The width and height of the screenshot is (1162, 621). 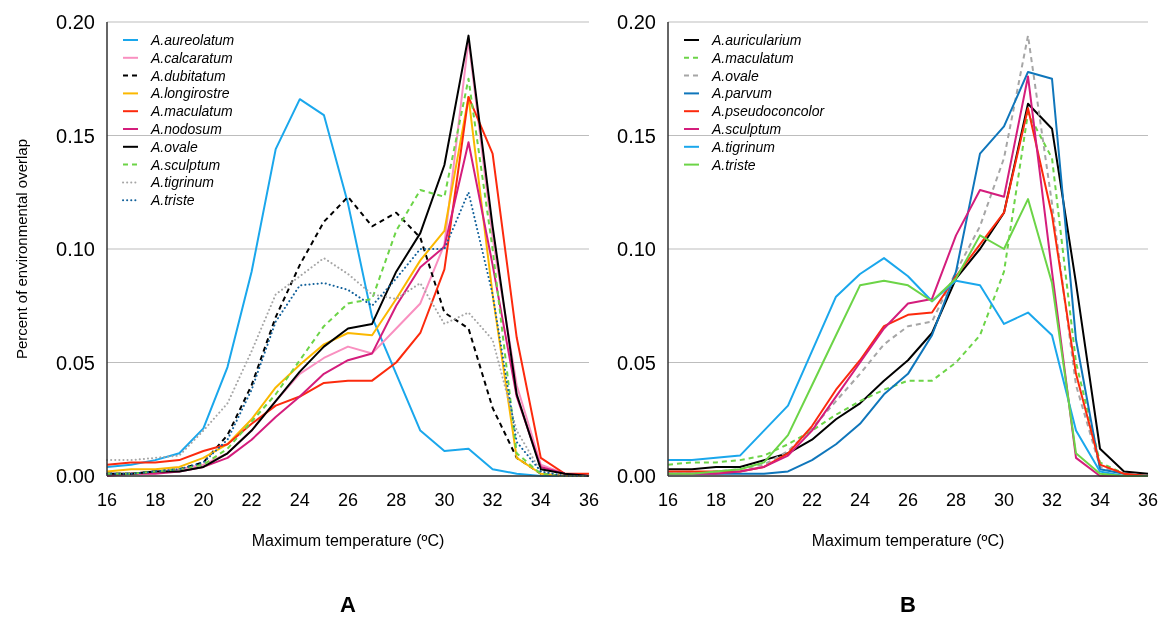 What do you see at coordinates (186, 128) in the screenshot?
I see `legend-label: A.nodosum` at bounding box center [186, 128].